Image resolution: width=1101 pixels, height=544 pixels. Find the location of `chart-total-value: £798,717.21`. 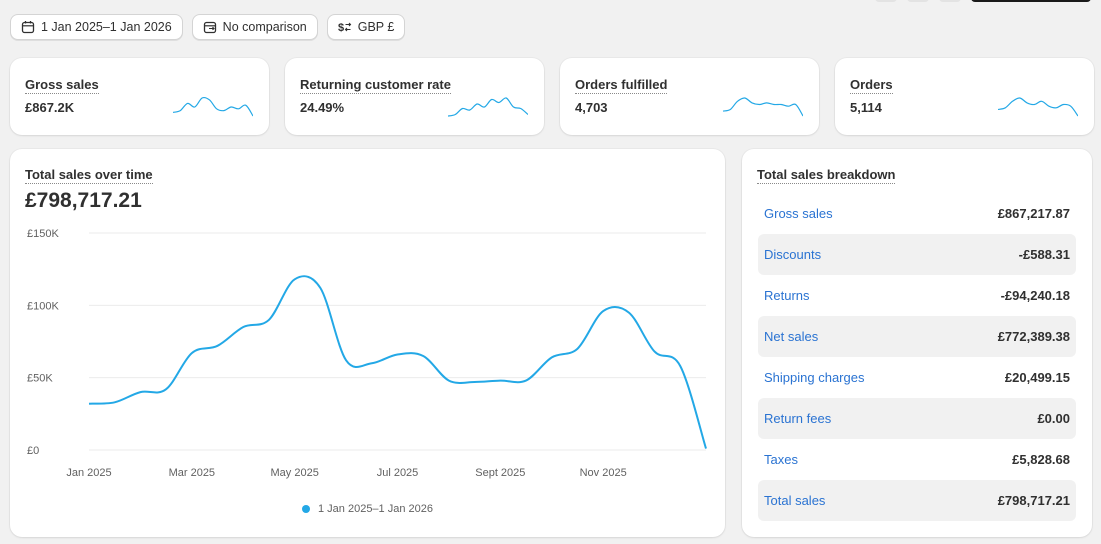

chart-total-value: £798,717.21 is located at coordinates (83, 200).